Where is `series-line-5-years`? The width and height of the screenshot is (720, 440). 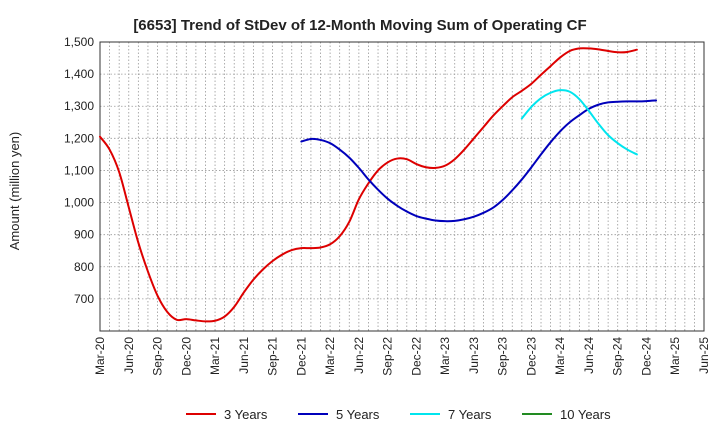 series-line-5-years is located at coordinates (479, 161).